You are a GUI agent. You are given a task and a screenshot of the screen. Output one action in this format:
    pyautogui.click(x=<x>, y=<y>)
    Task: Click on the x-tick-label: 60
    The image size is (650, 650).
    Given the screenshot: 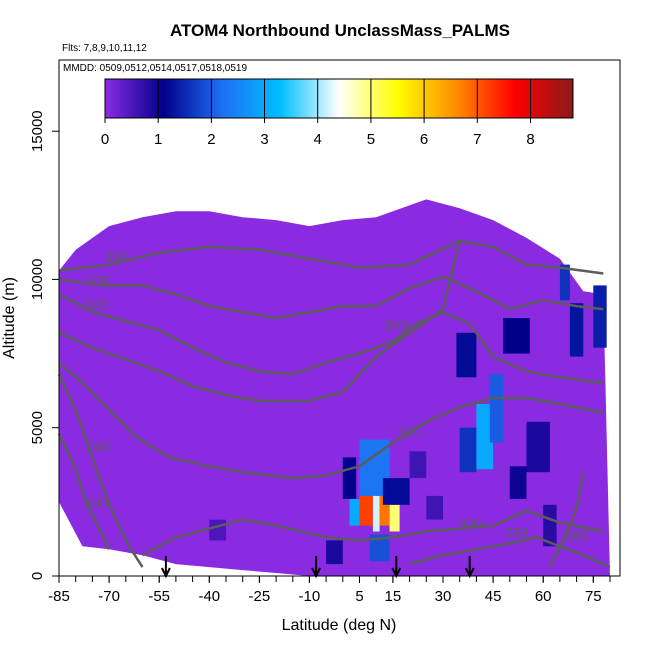 What is the action you would take?
    pyautogui.click(x=543, y=596)
    